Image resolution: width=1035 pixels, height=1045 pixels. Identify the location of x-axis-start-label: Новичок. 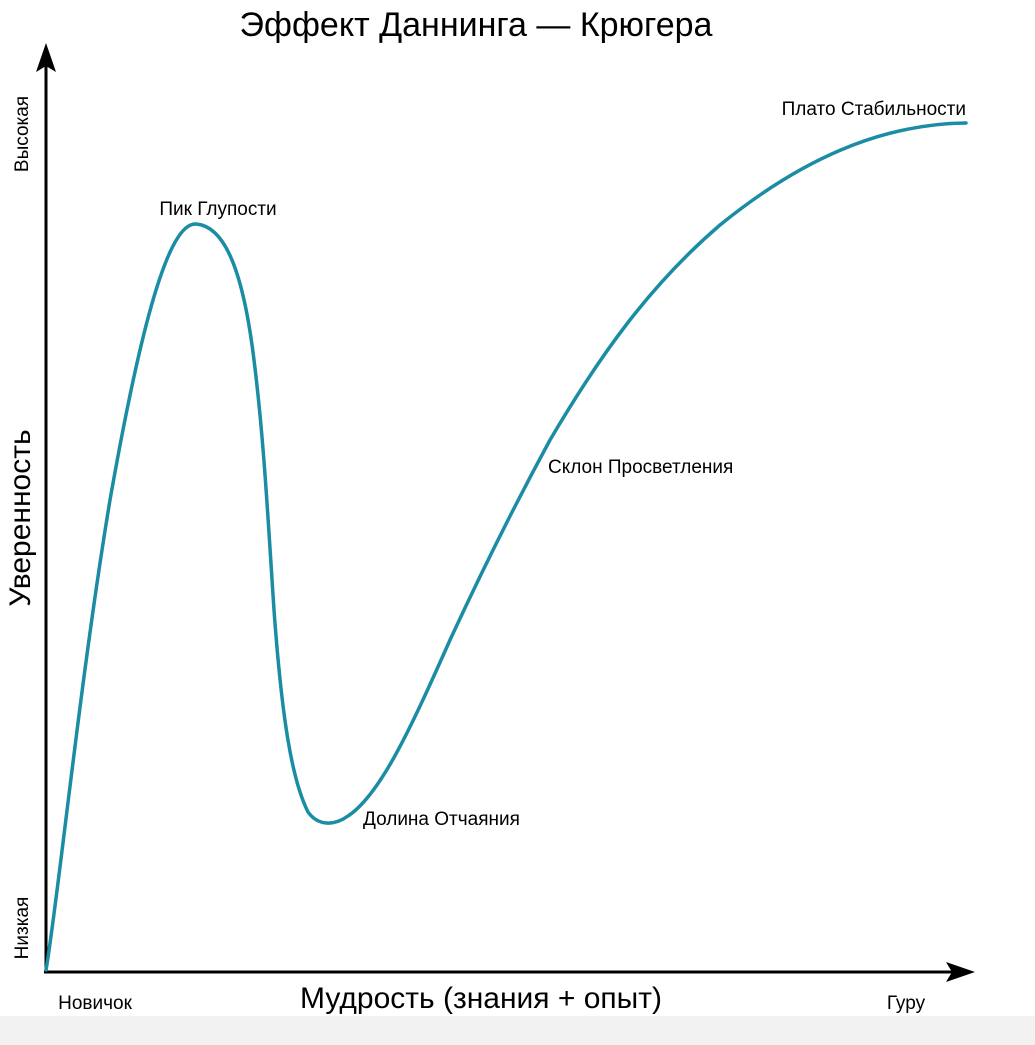
(95, 1003).